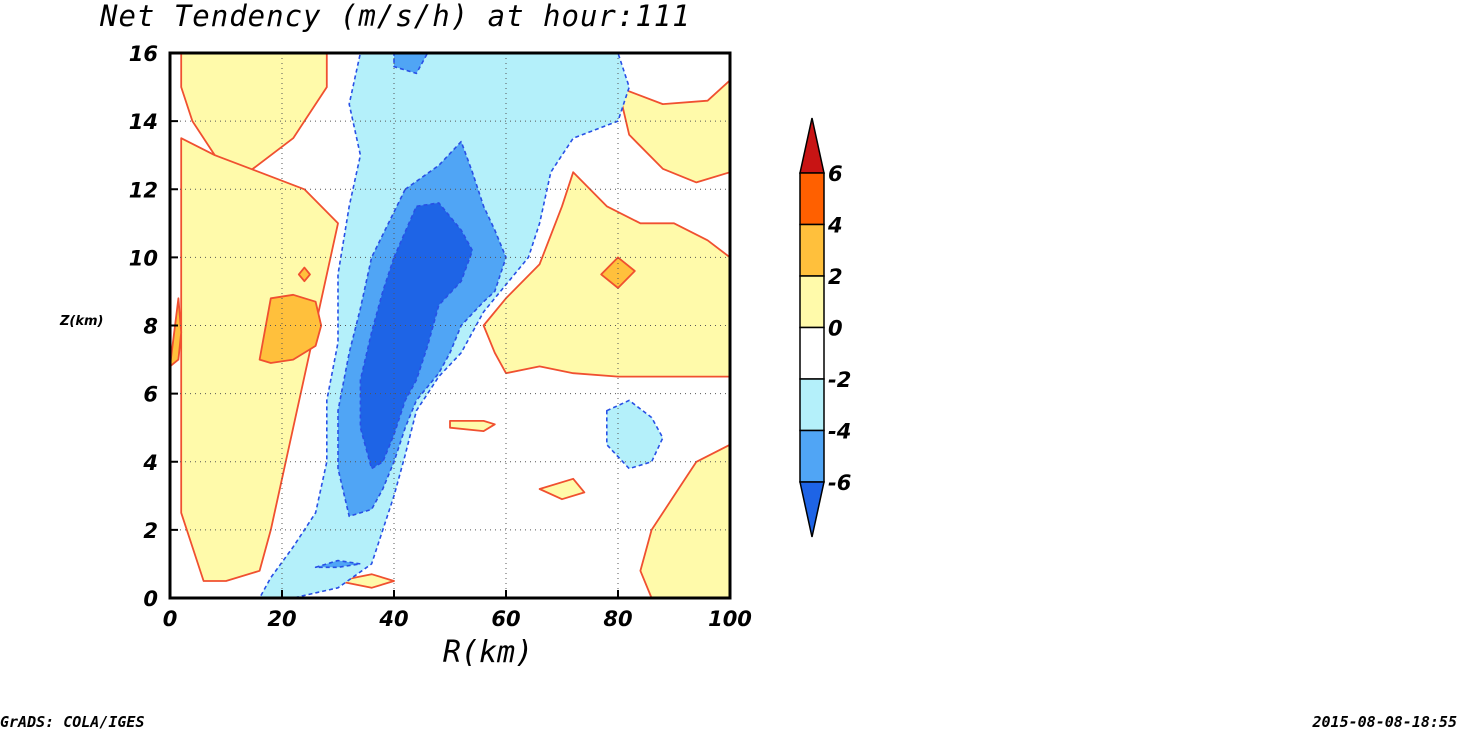 The image size is (1465, 735). I want to click on colorbar-label: -6, so click(839, 483).